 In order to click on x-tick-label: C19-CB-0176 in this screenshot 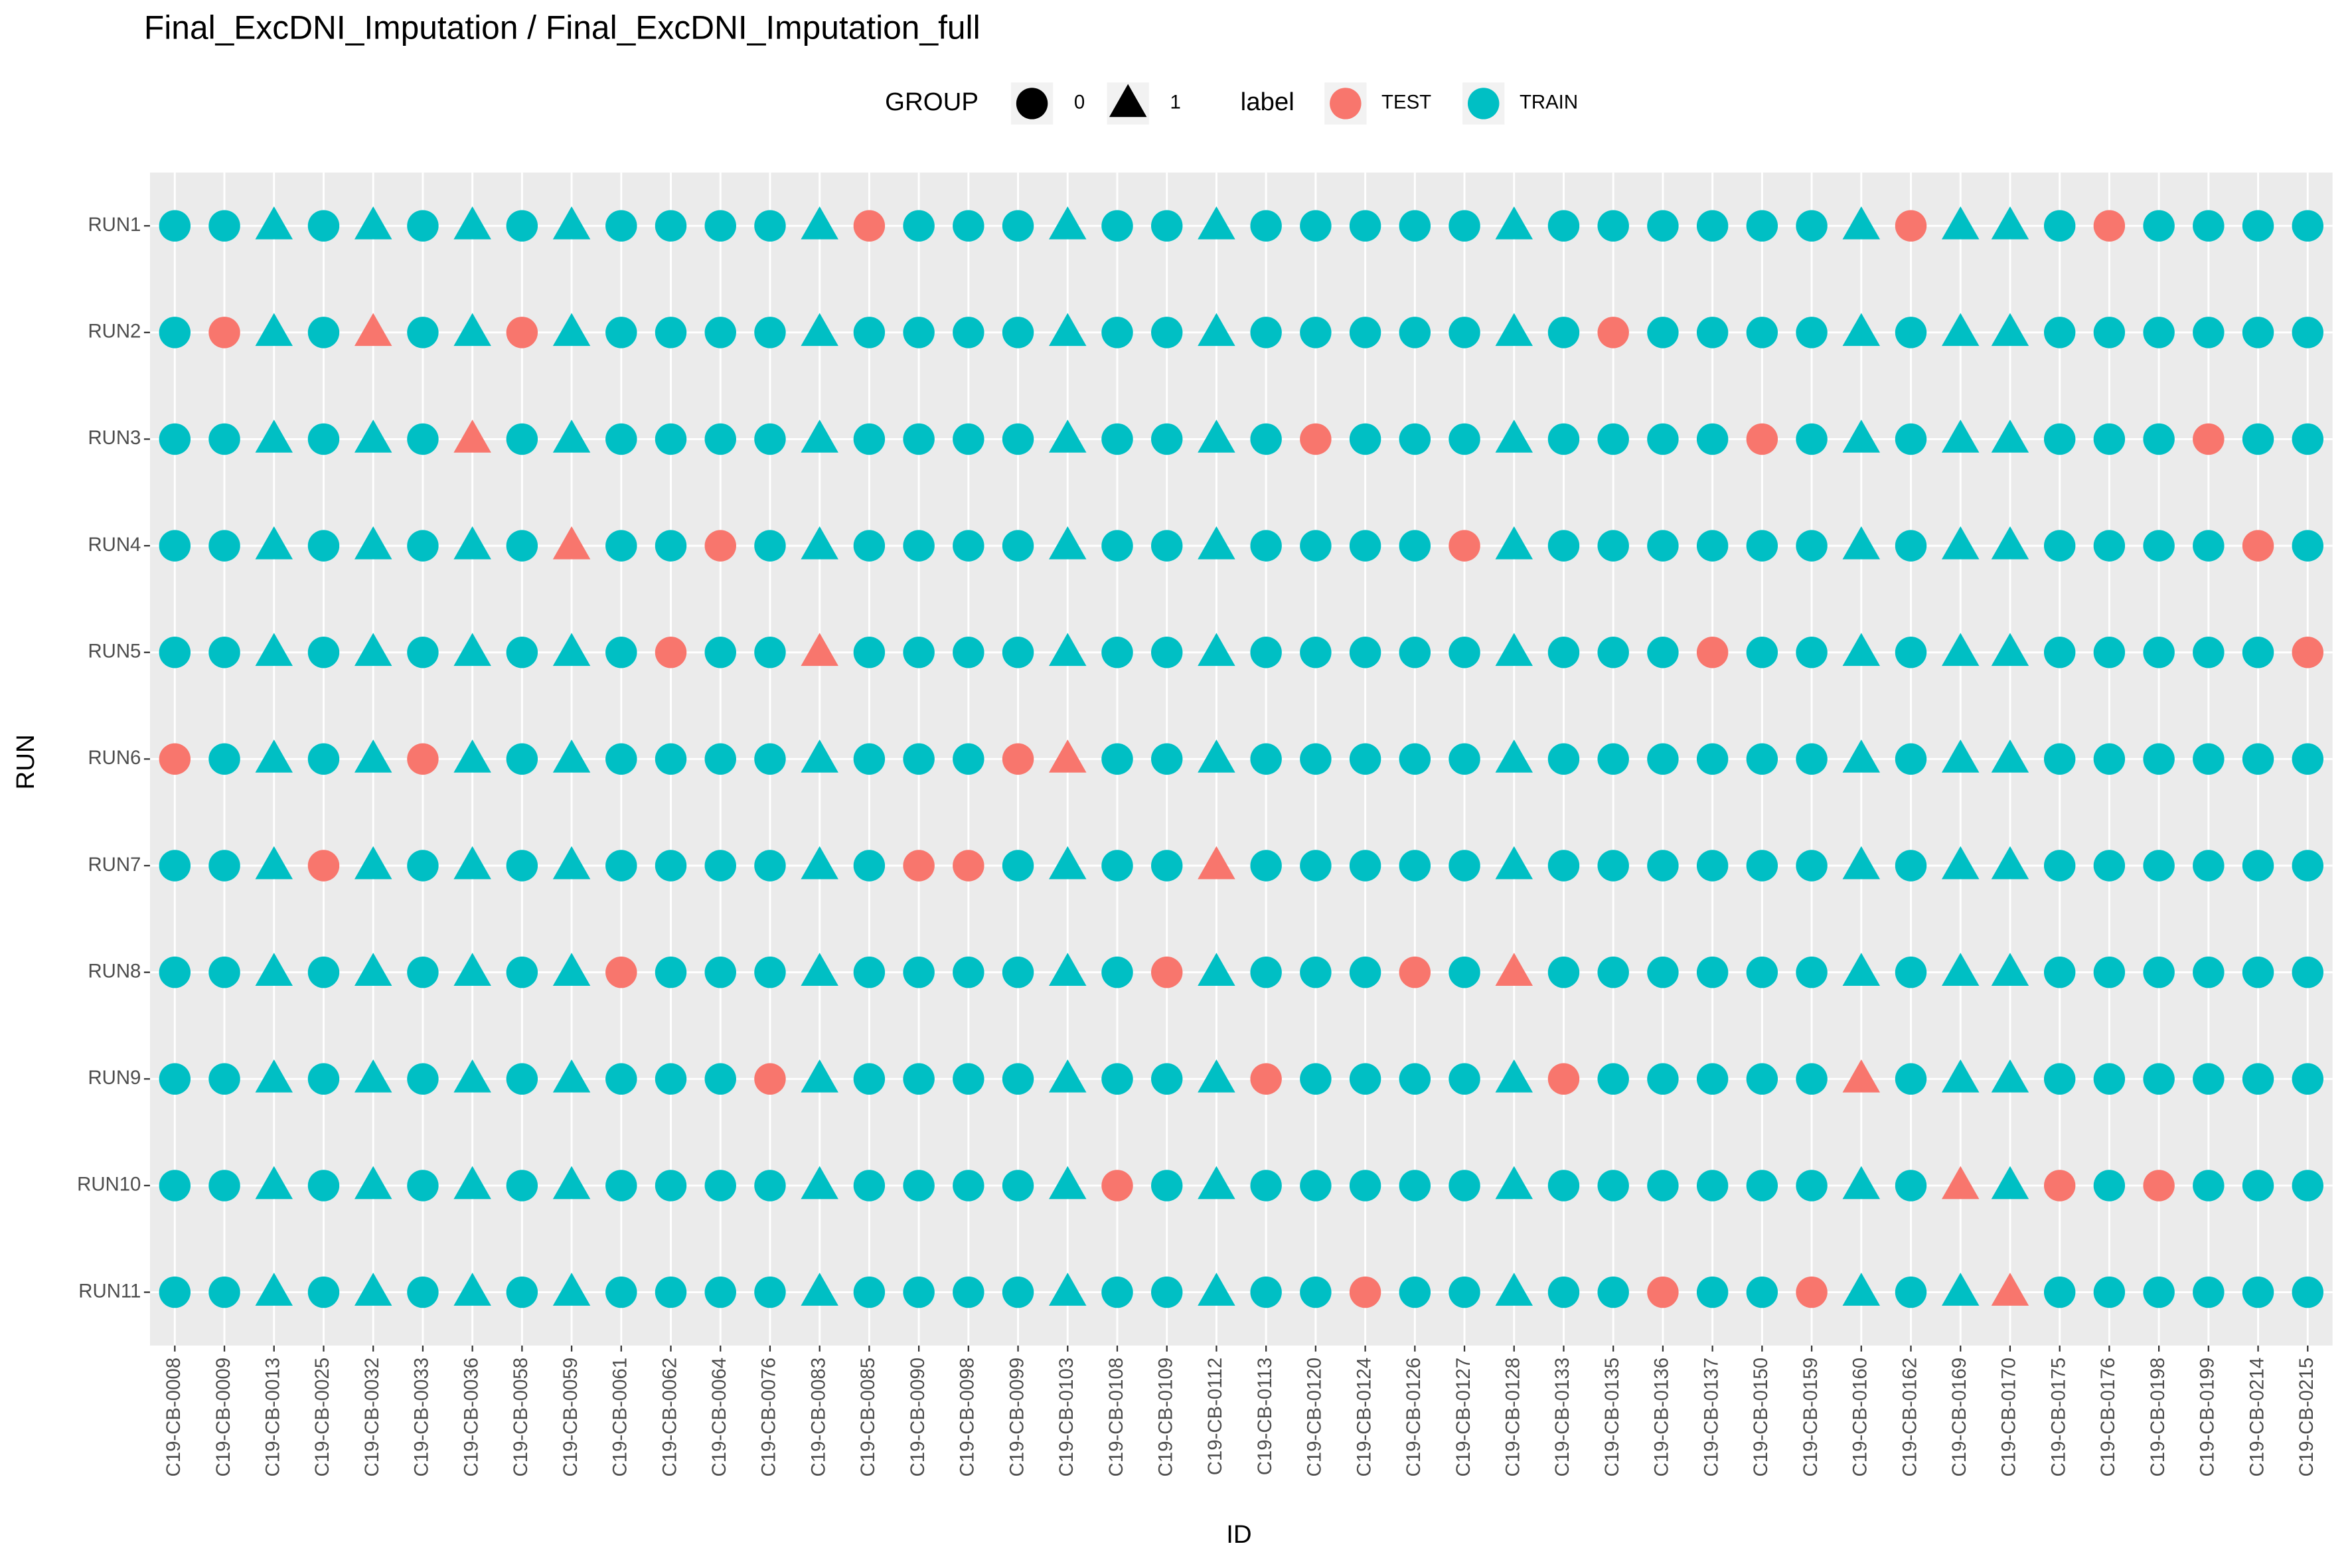, I will do `click(2108, 1418)`.